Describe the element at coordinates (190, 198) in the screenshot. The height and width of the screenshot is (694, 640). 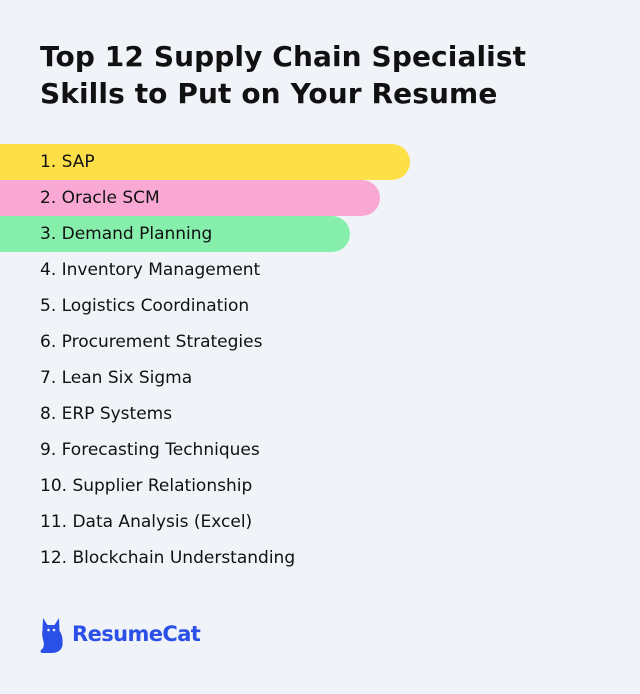
I see `skill-item-oracle-scm: 2. Oracle SCM` at that location.